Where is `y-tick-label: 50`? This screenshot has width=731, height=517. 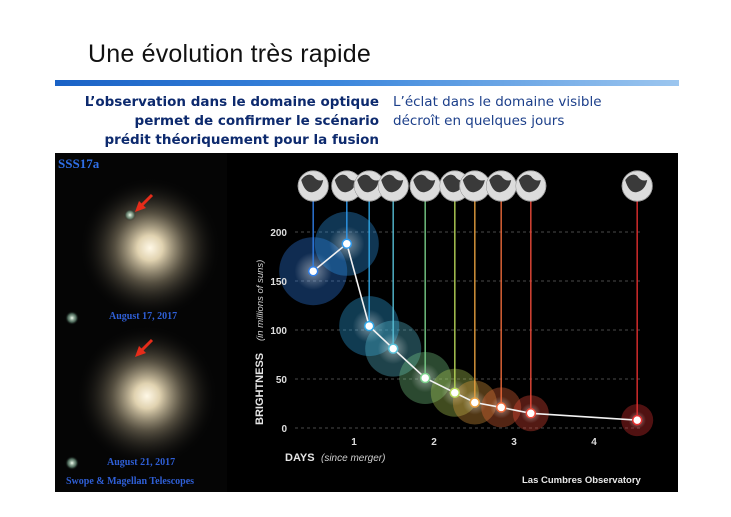 y-tick-label: 50 is located at coordinates (282, 380).